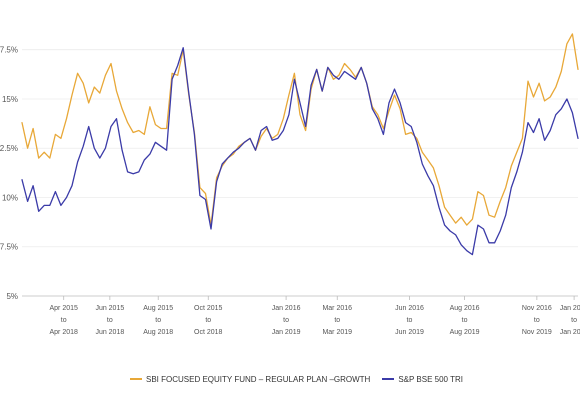 This screenshot has height=400, width=580. Describe the element at coordinates (9, 148) in the screenshot. I see `y-tick-label: 12.5%` at that location.